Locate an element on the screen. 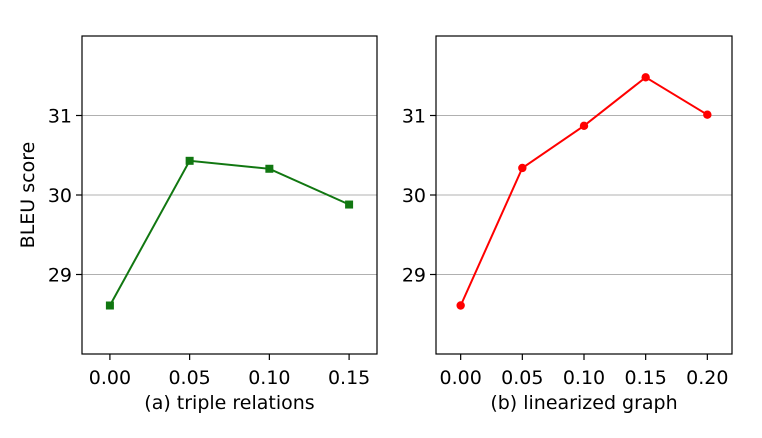 The width and height of the screenshot is (762, 438). x-tick-label: 0.20 is located at coordinates (707, 378).